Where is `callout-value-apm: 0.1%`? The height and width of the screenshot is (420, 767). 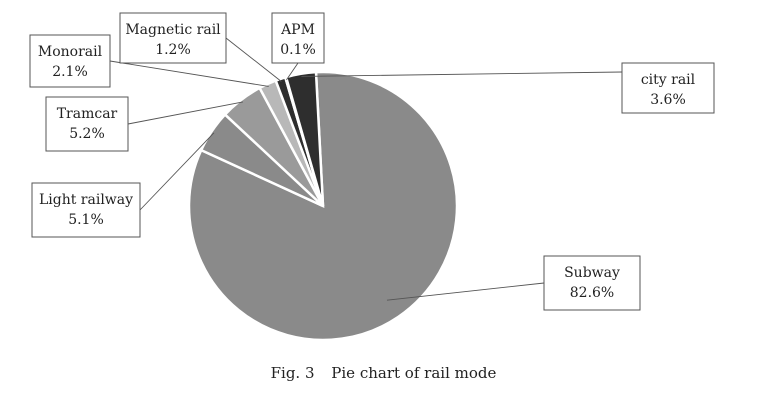
callout-value-apm: 0.1% is located at coordinates (298, 50).